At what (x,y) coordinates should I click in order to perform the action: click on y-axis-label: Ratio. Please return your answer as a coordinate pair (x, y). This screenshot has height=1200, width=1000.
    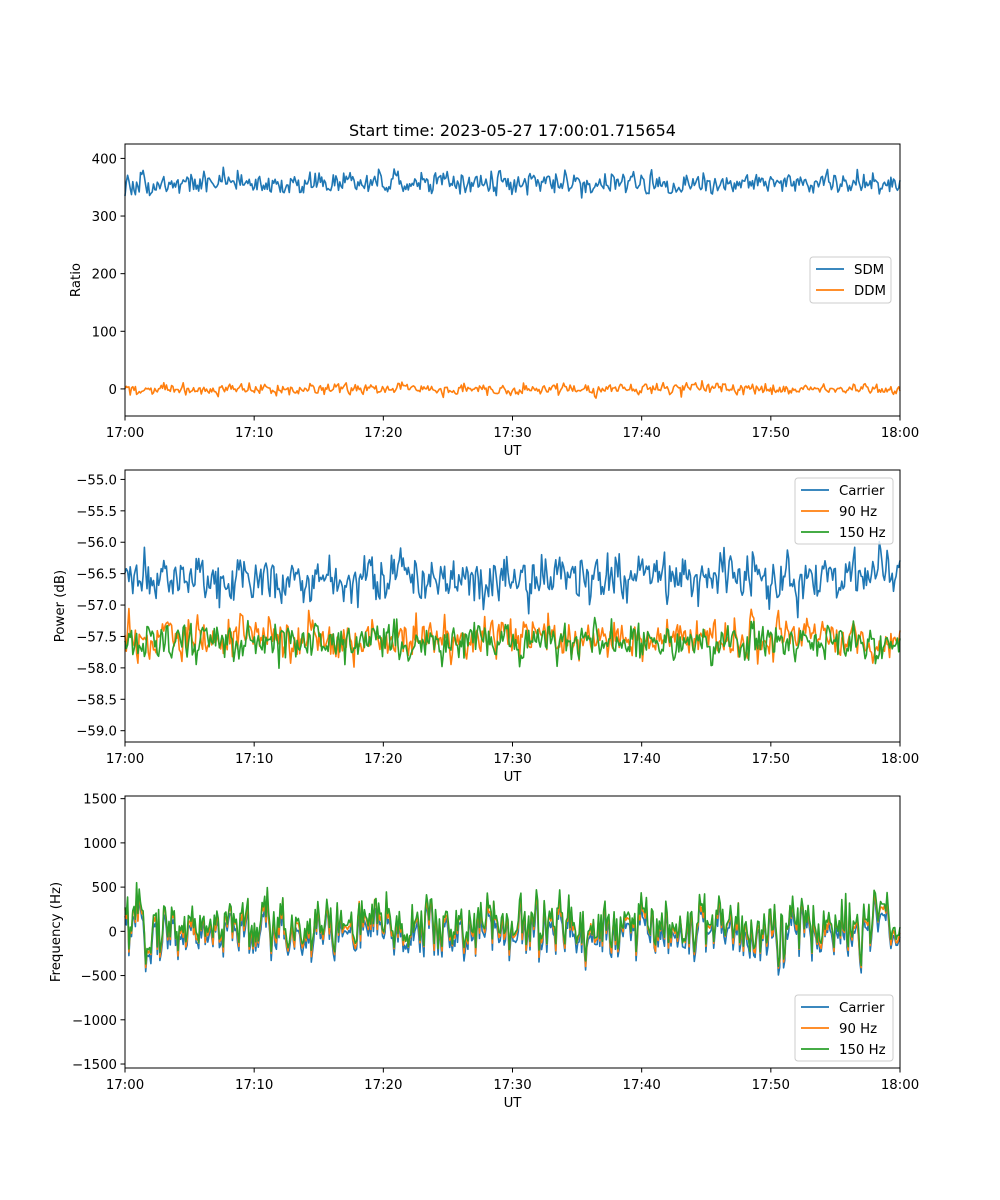
    Looking at the image, I should click on (76, 280).